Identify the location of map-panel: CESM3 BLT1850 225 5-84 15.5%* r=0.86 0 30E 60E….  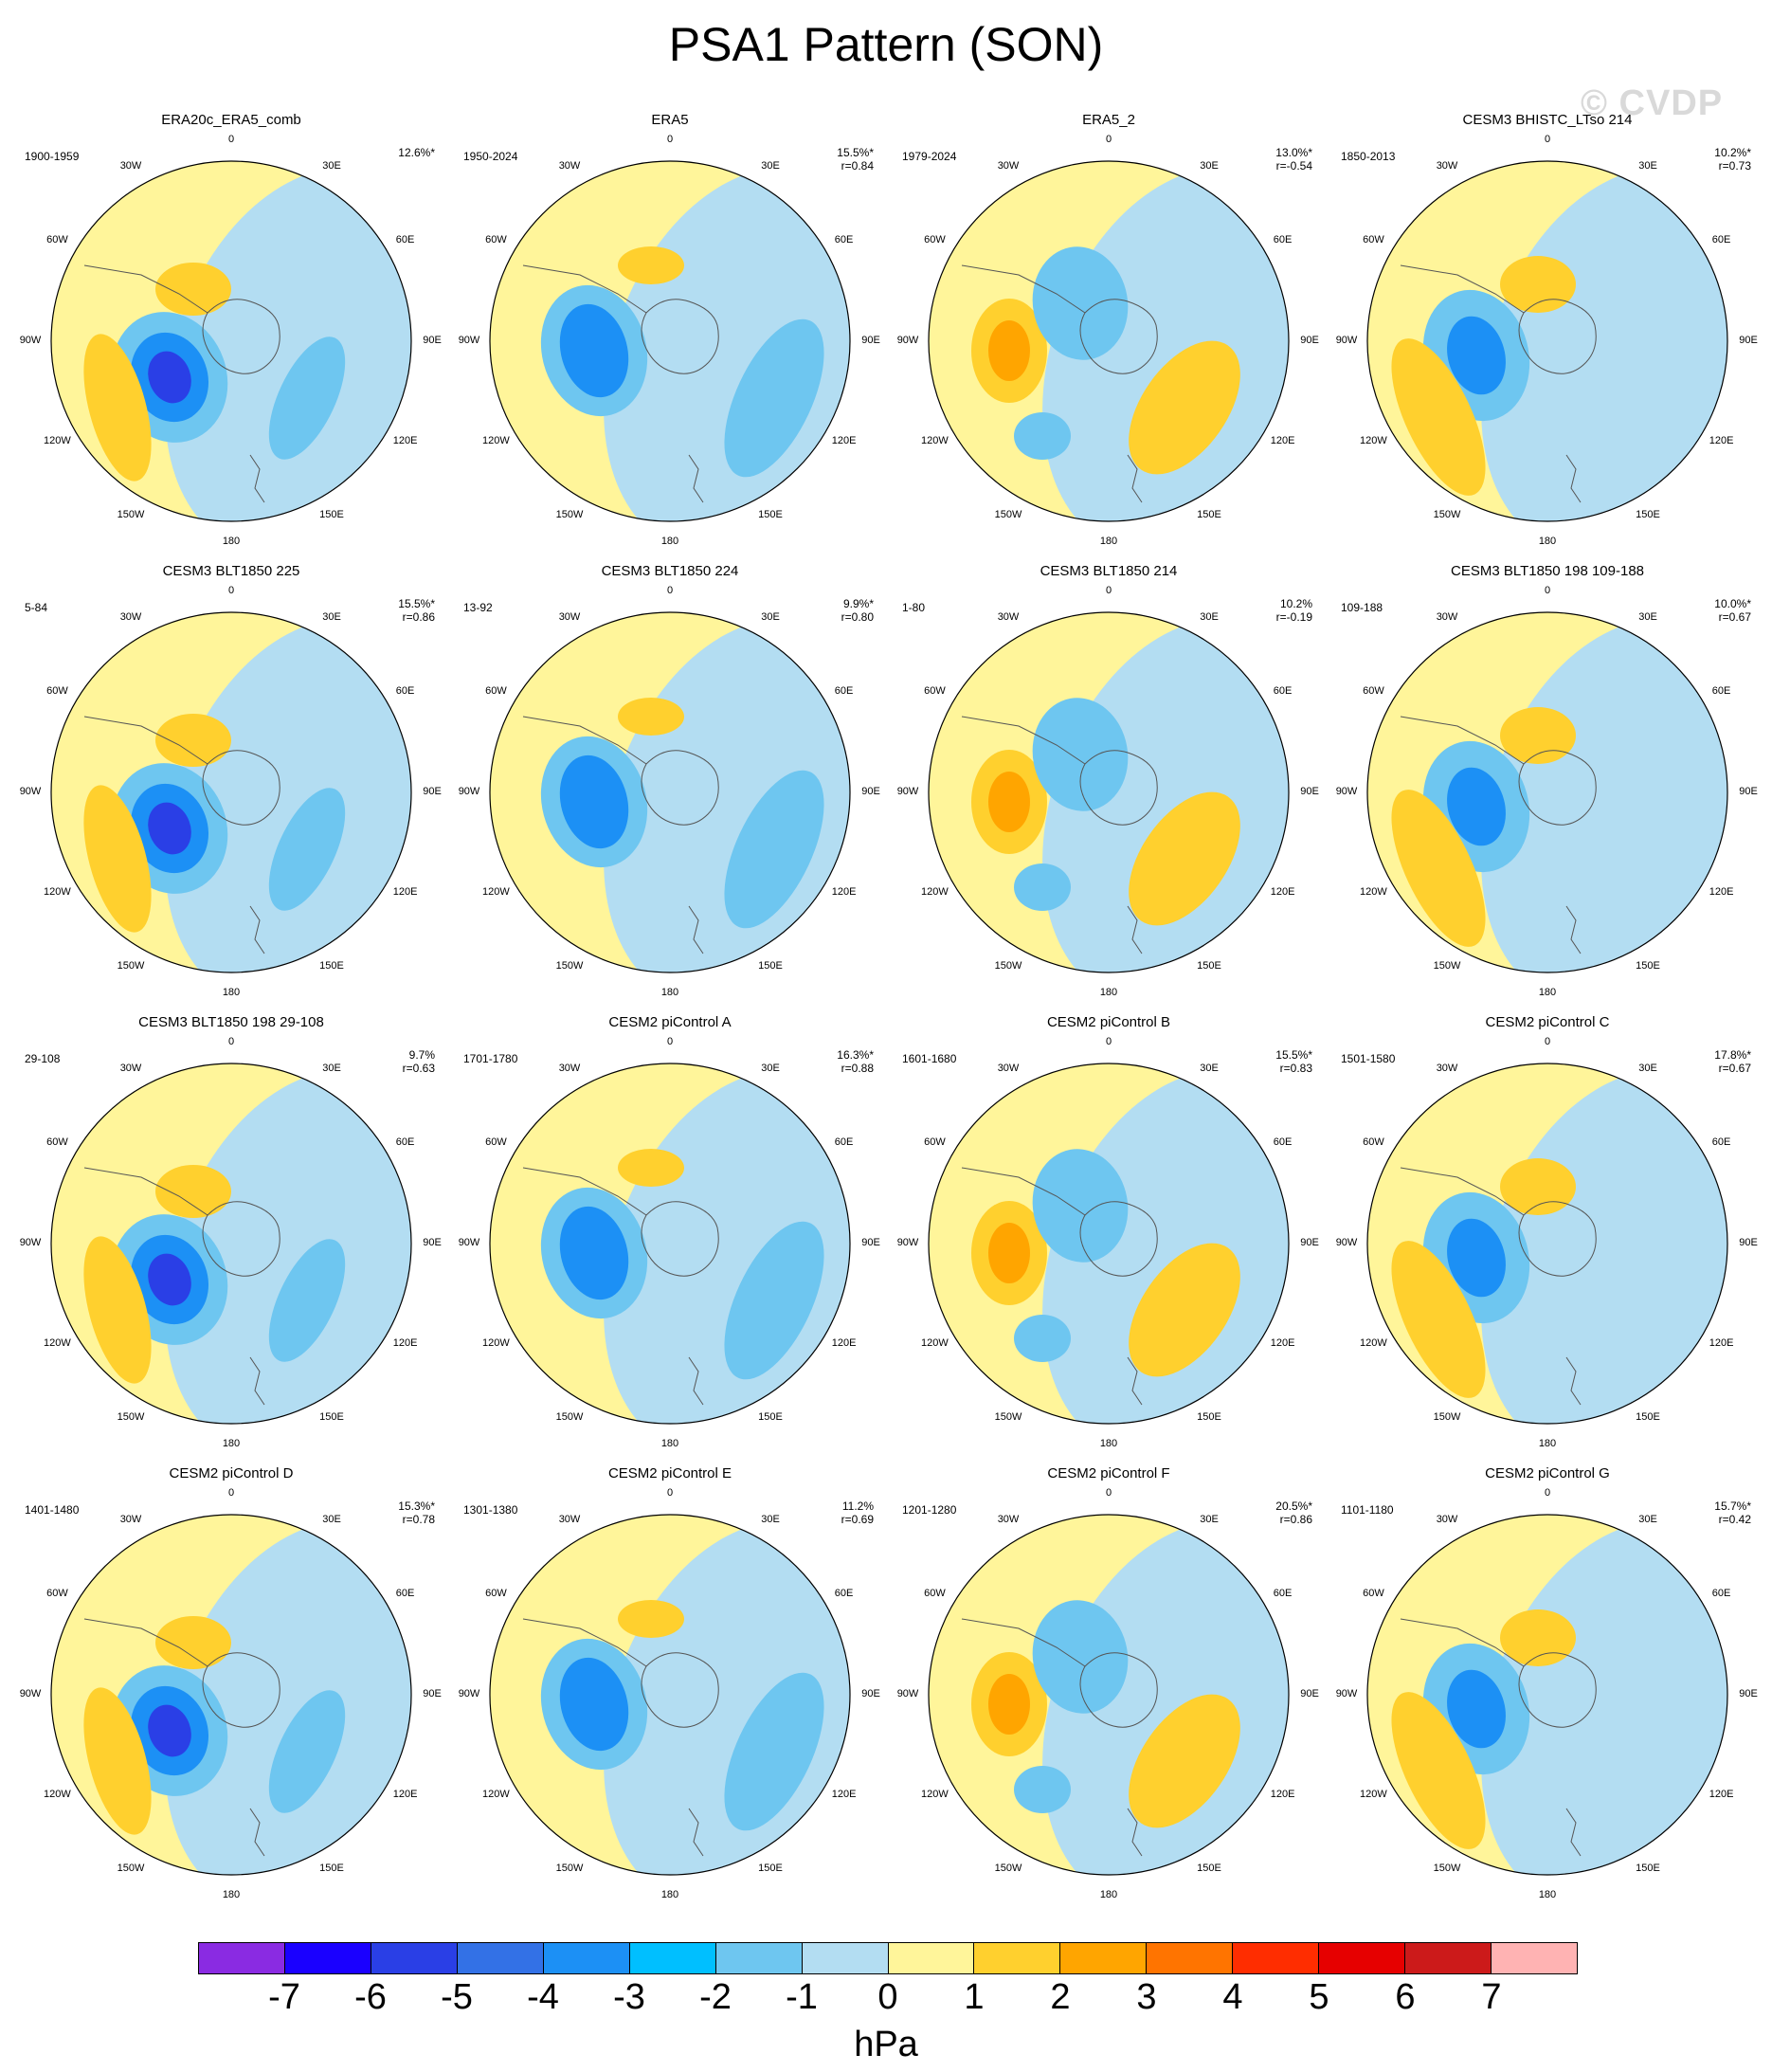
(231, 786).